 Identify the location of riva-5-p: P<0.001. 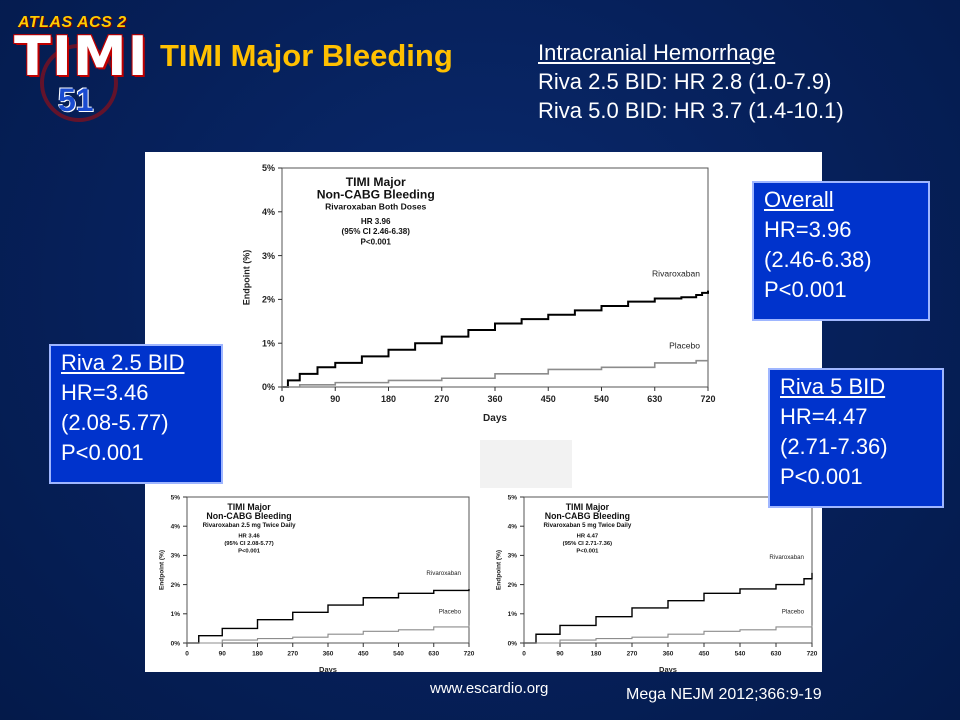
(821, 476).